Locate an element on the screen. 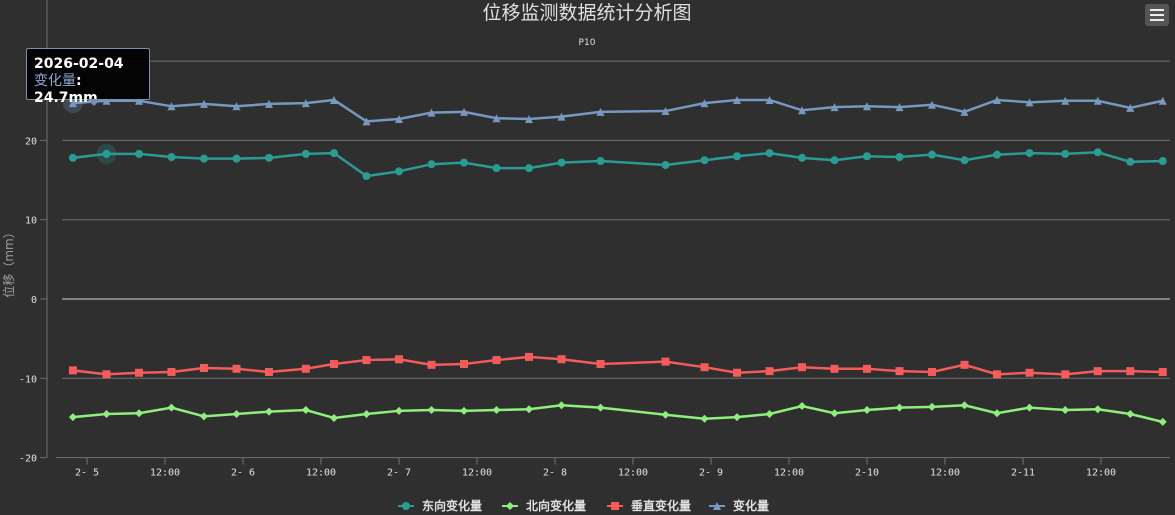 The height and width of the screenshot is (515, 1175). y-axis-label: 位移（mm） is located at coordinates (8, 261).